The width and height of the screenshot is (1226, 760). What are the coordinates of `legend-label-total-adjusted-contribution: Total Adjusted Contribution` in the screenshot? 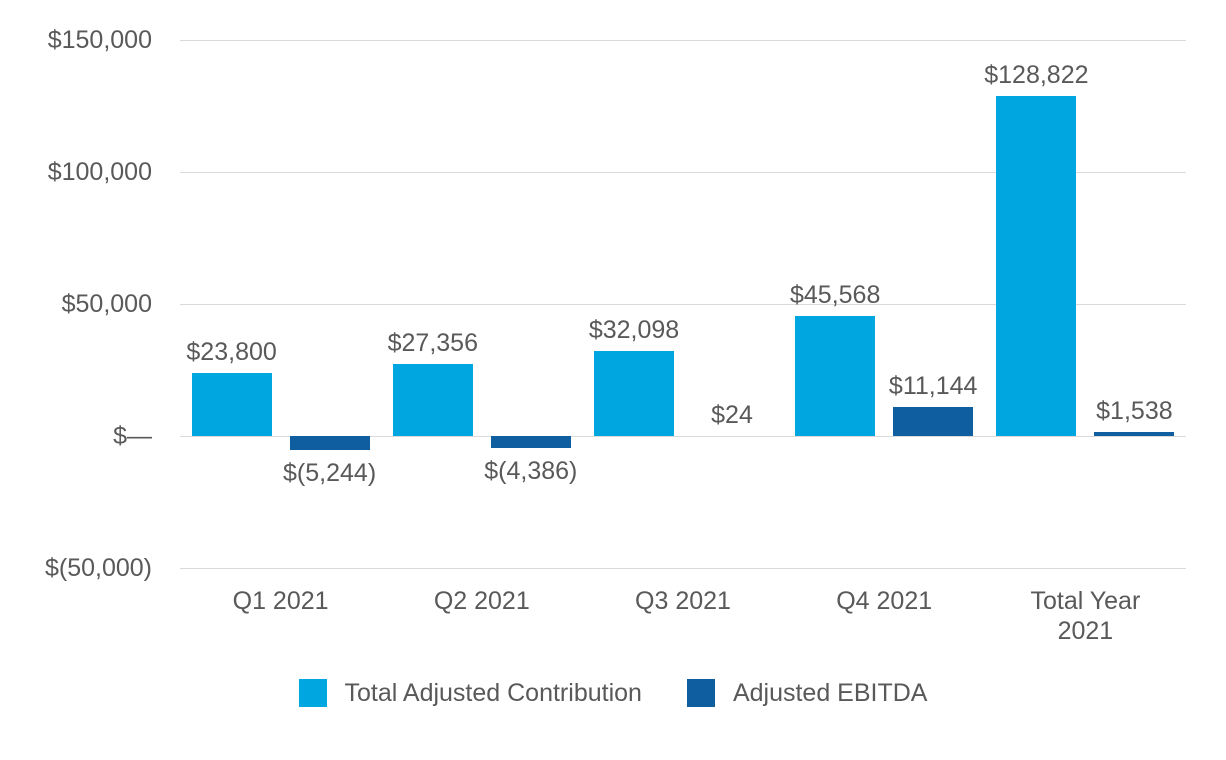 It's located at (493, 693).